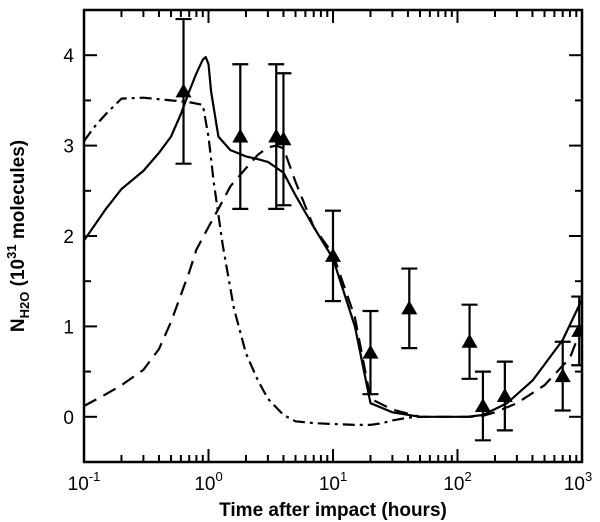 The height and width of the screenshot is (522, 600). I want to click on y-axis-title-superscript: 31, so click(11, 251).